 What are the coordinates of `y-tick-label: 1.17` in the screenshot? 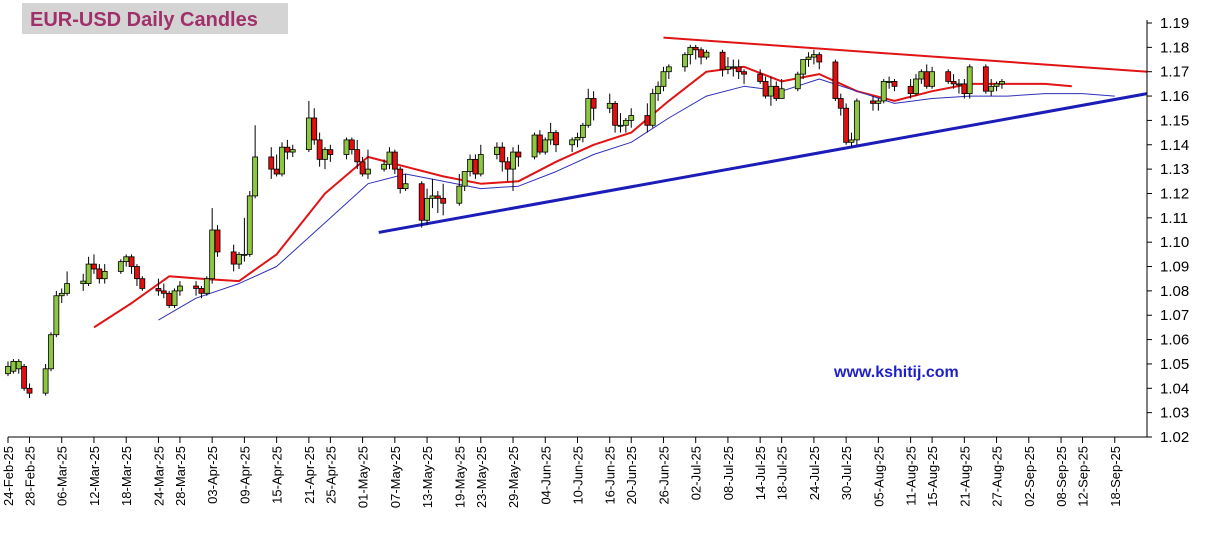 It's located at (1174, 72).